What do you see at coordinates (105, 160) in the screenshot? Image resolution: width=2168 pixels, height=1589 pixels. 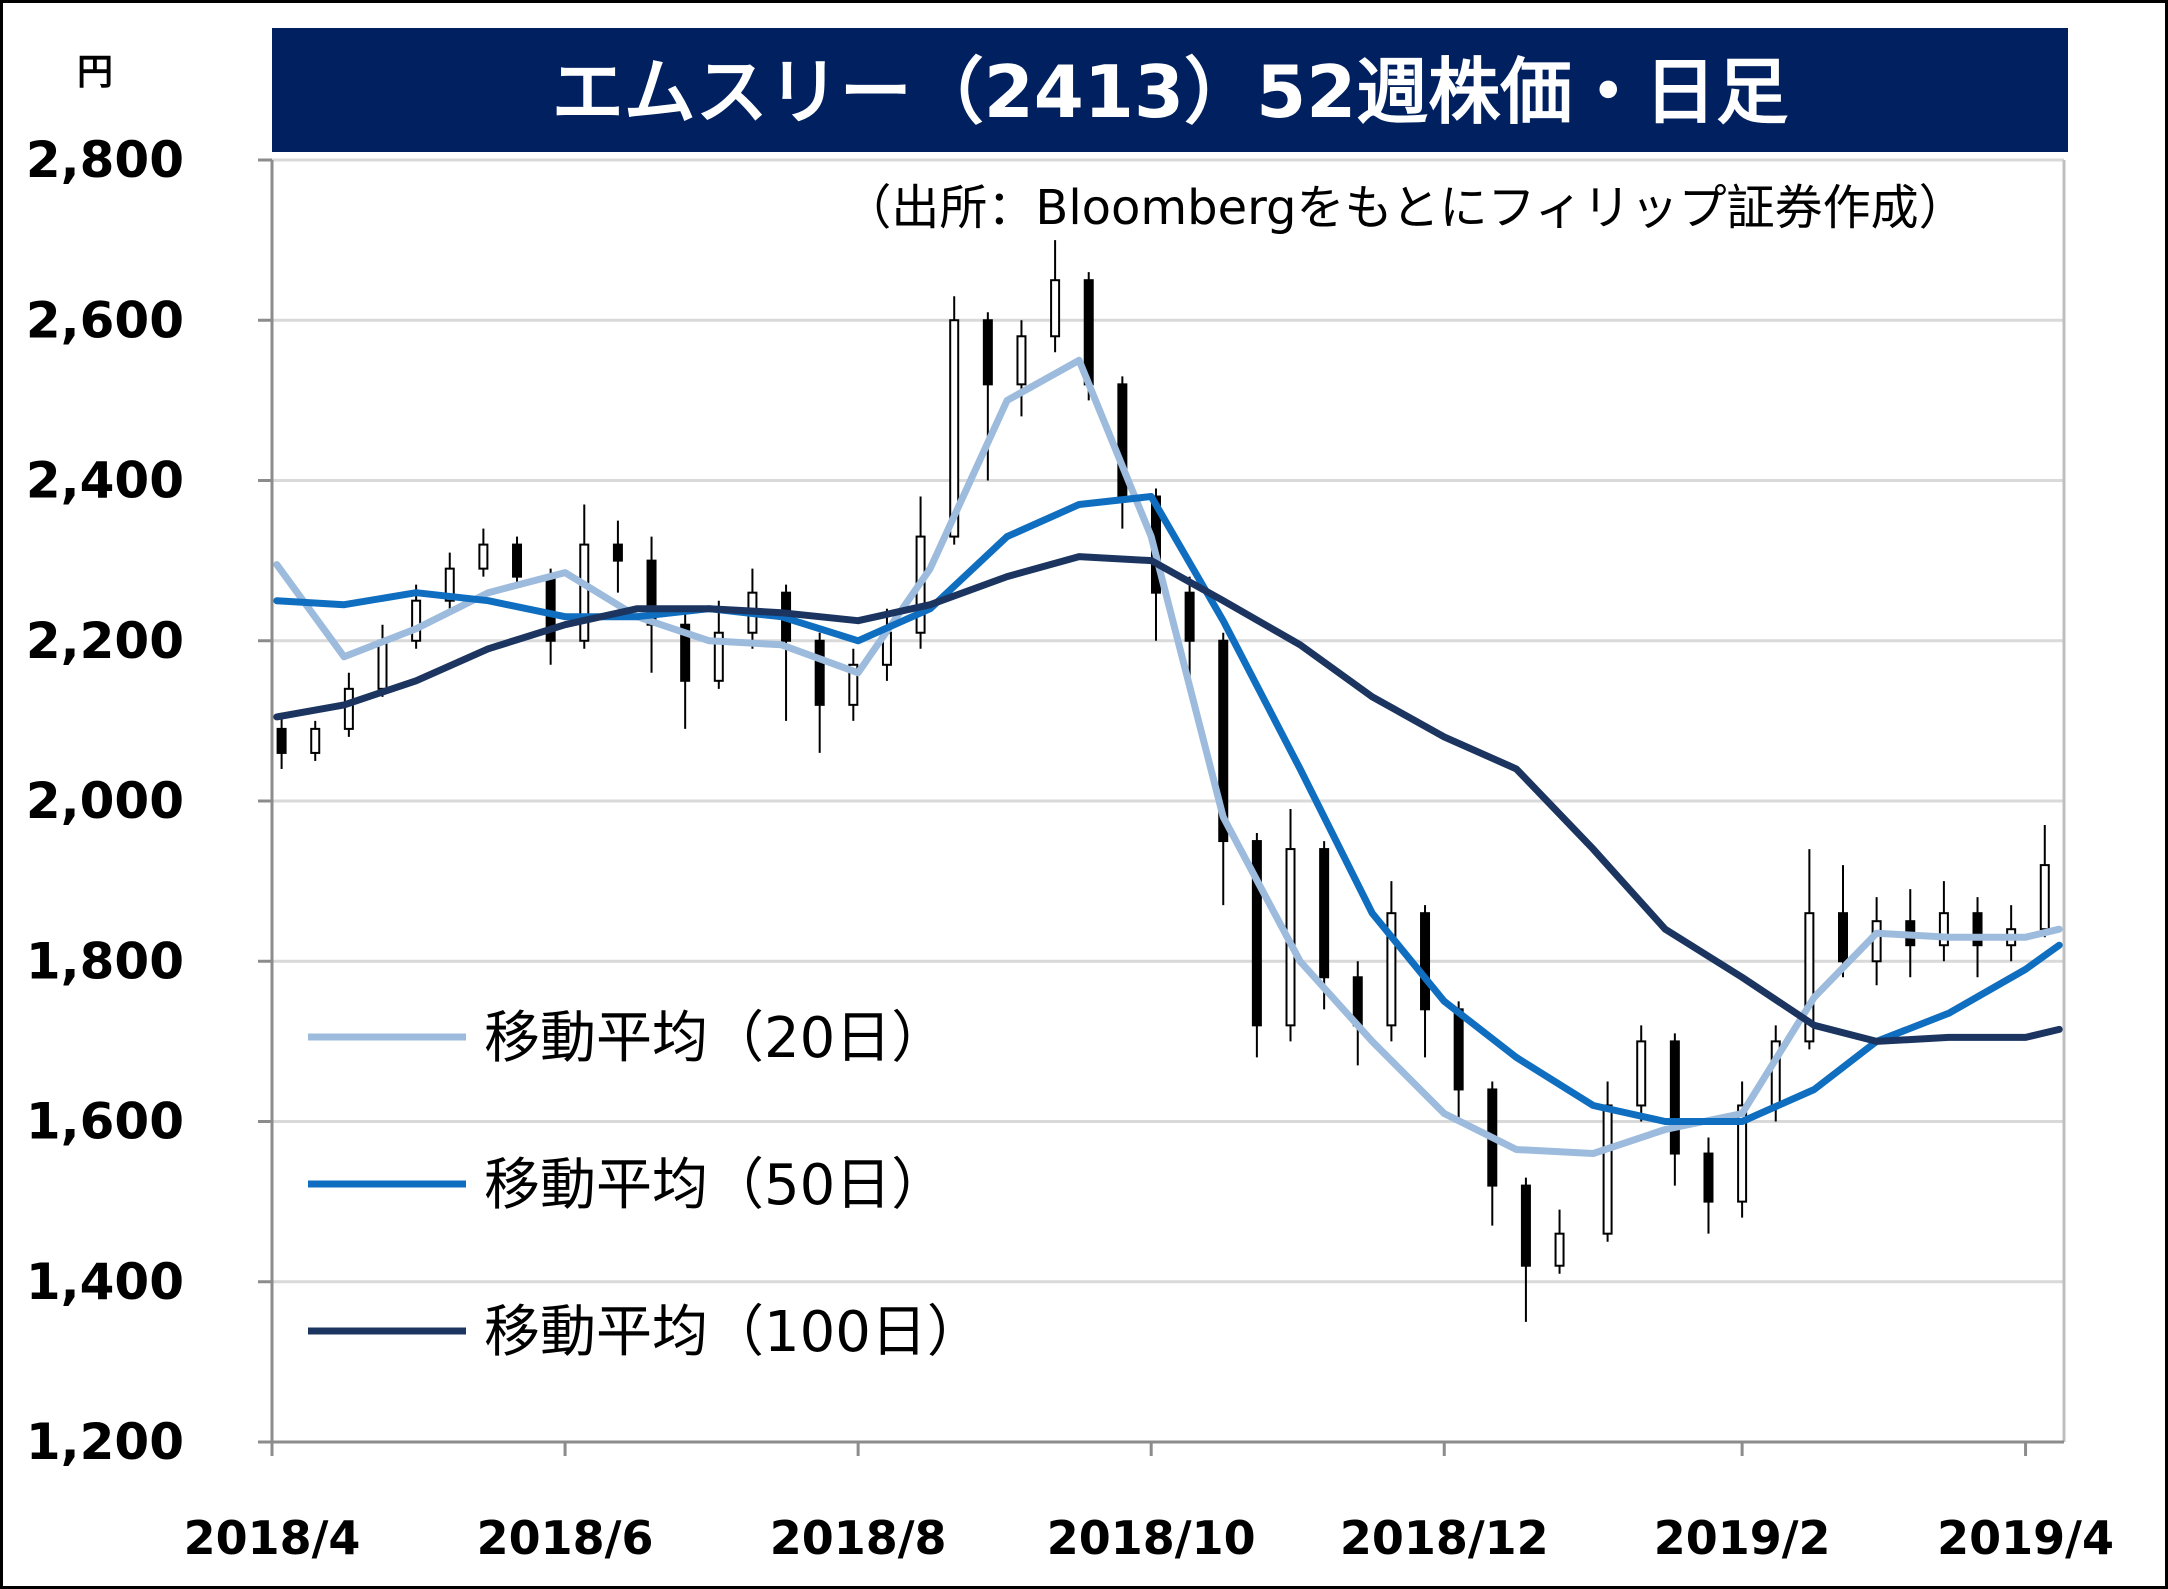 I see `y-tick-label: 2,800` at bounding box center [105, 160].